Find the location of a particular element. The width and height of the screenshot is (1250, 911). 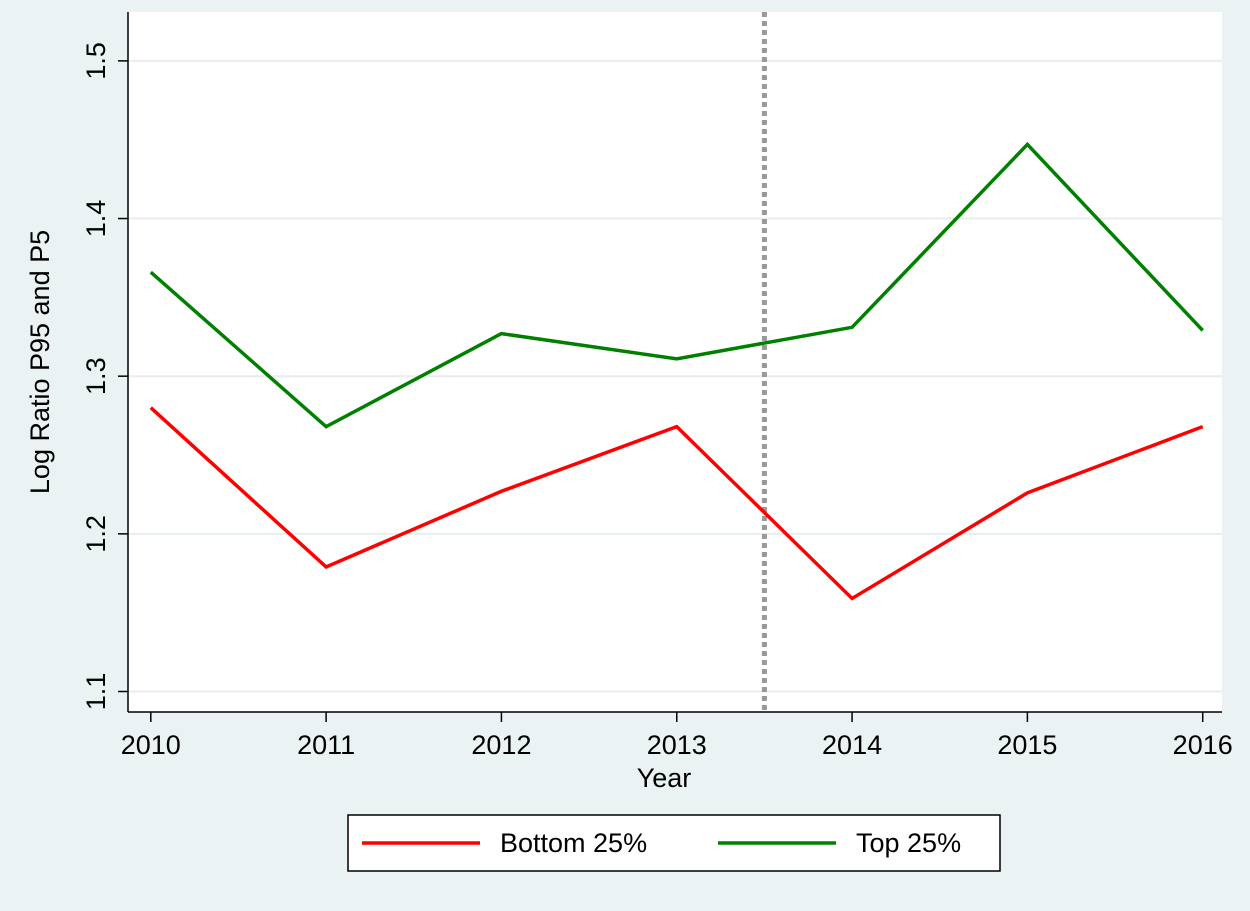

x-tick-label: 2013 is located at coordinates (677, 745).